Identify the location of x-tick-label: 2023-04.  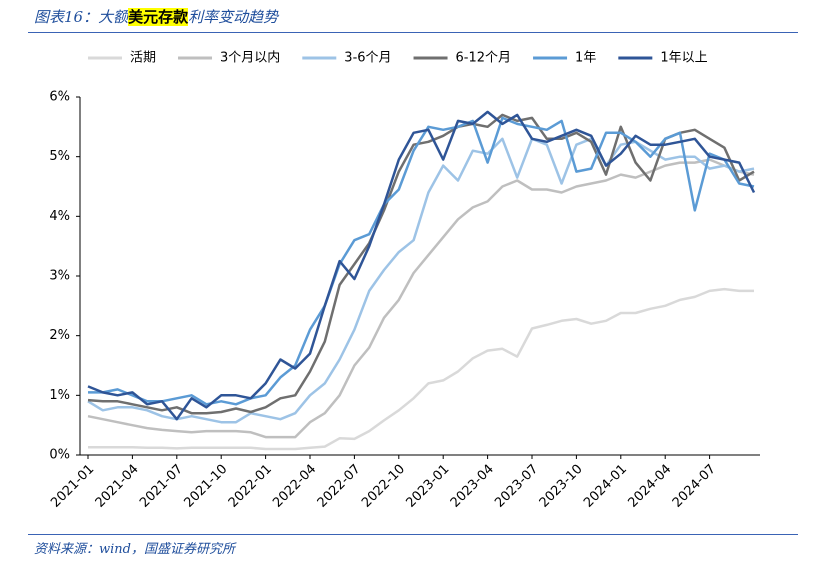
(472, 486).